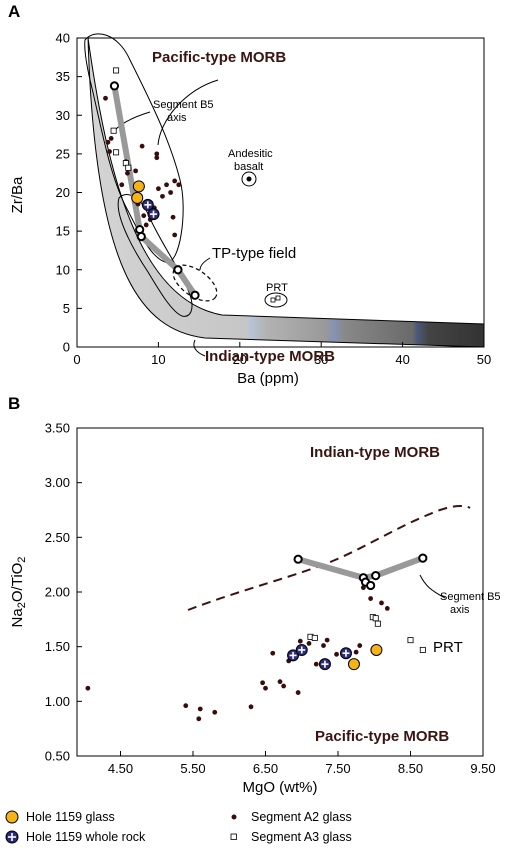 This screenshot has height=854, width=506. Describe the element at coordinates (337, 768) in the screenshot. I see `b-x-tick-label: 7.50` at that location.